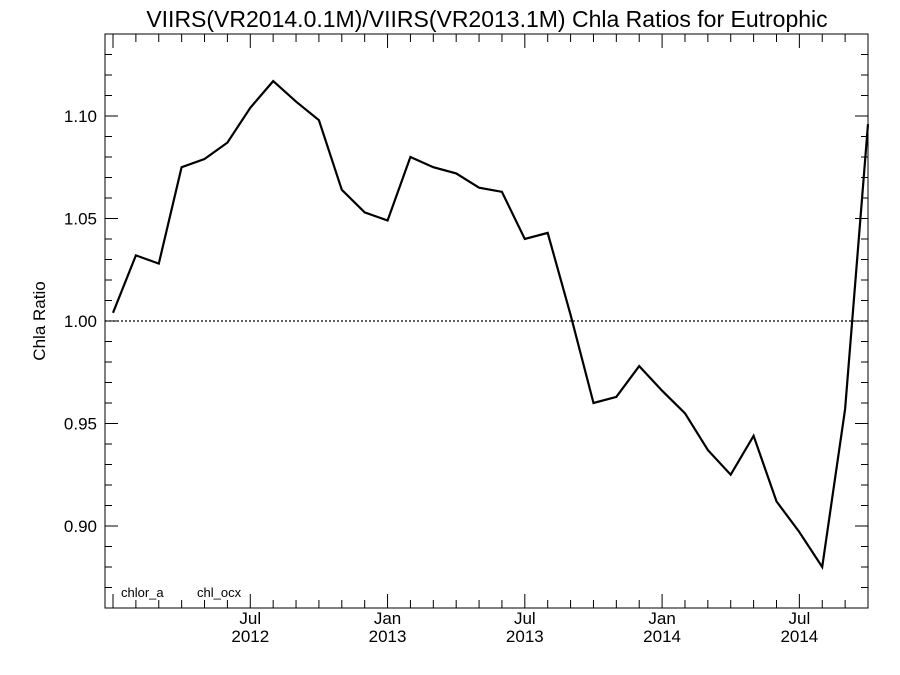  What do you see at coordinates (250, 636) in the screenshot?
I see `x-tick-year-label: 2012` at bounding box center [250, 636].